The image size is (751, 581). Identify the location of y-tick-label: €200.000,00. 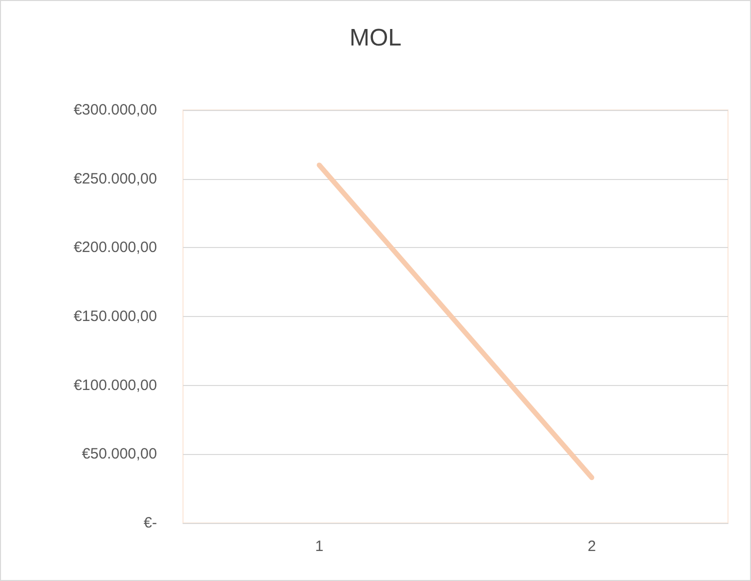
(115, 247).